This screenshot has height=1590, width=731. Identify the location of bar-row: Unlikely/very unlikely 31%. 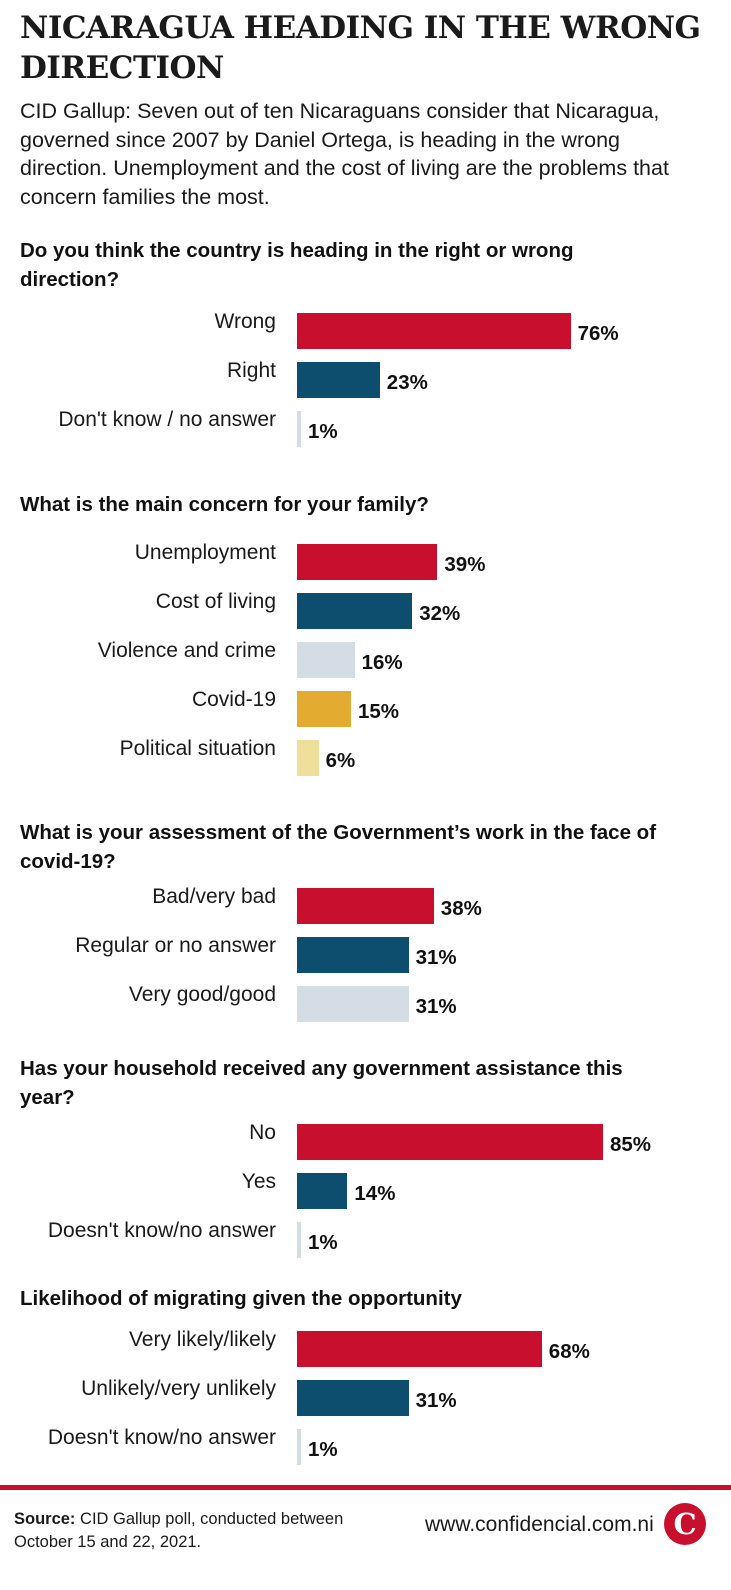
(365, 1398).